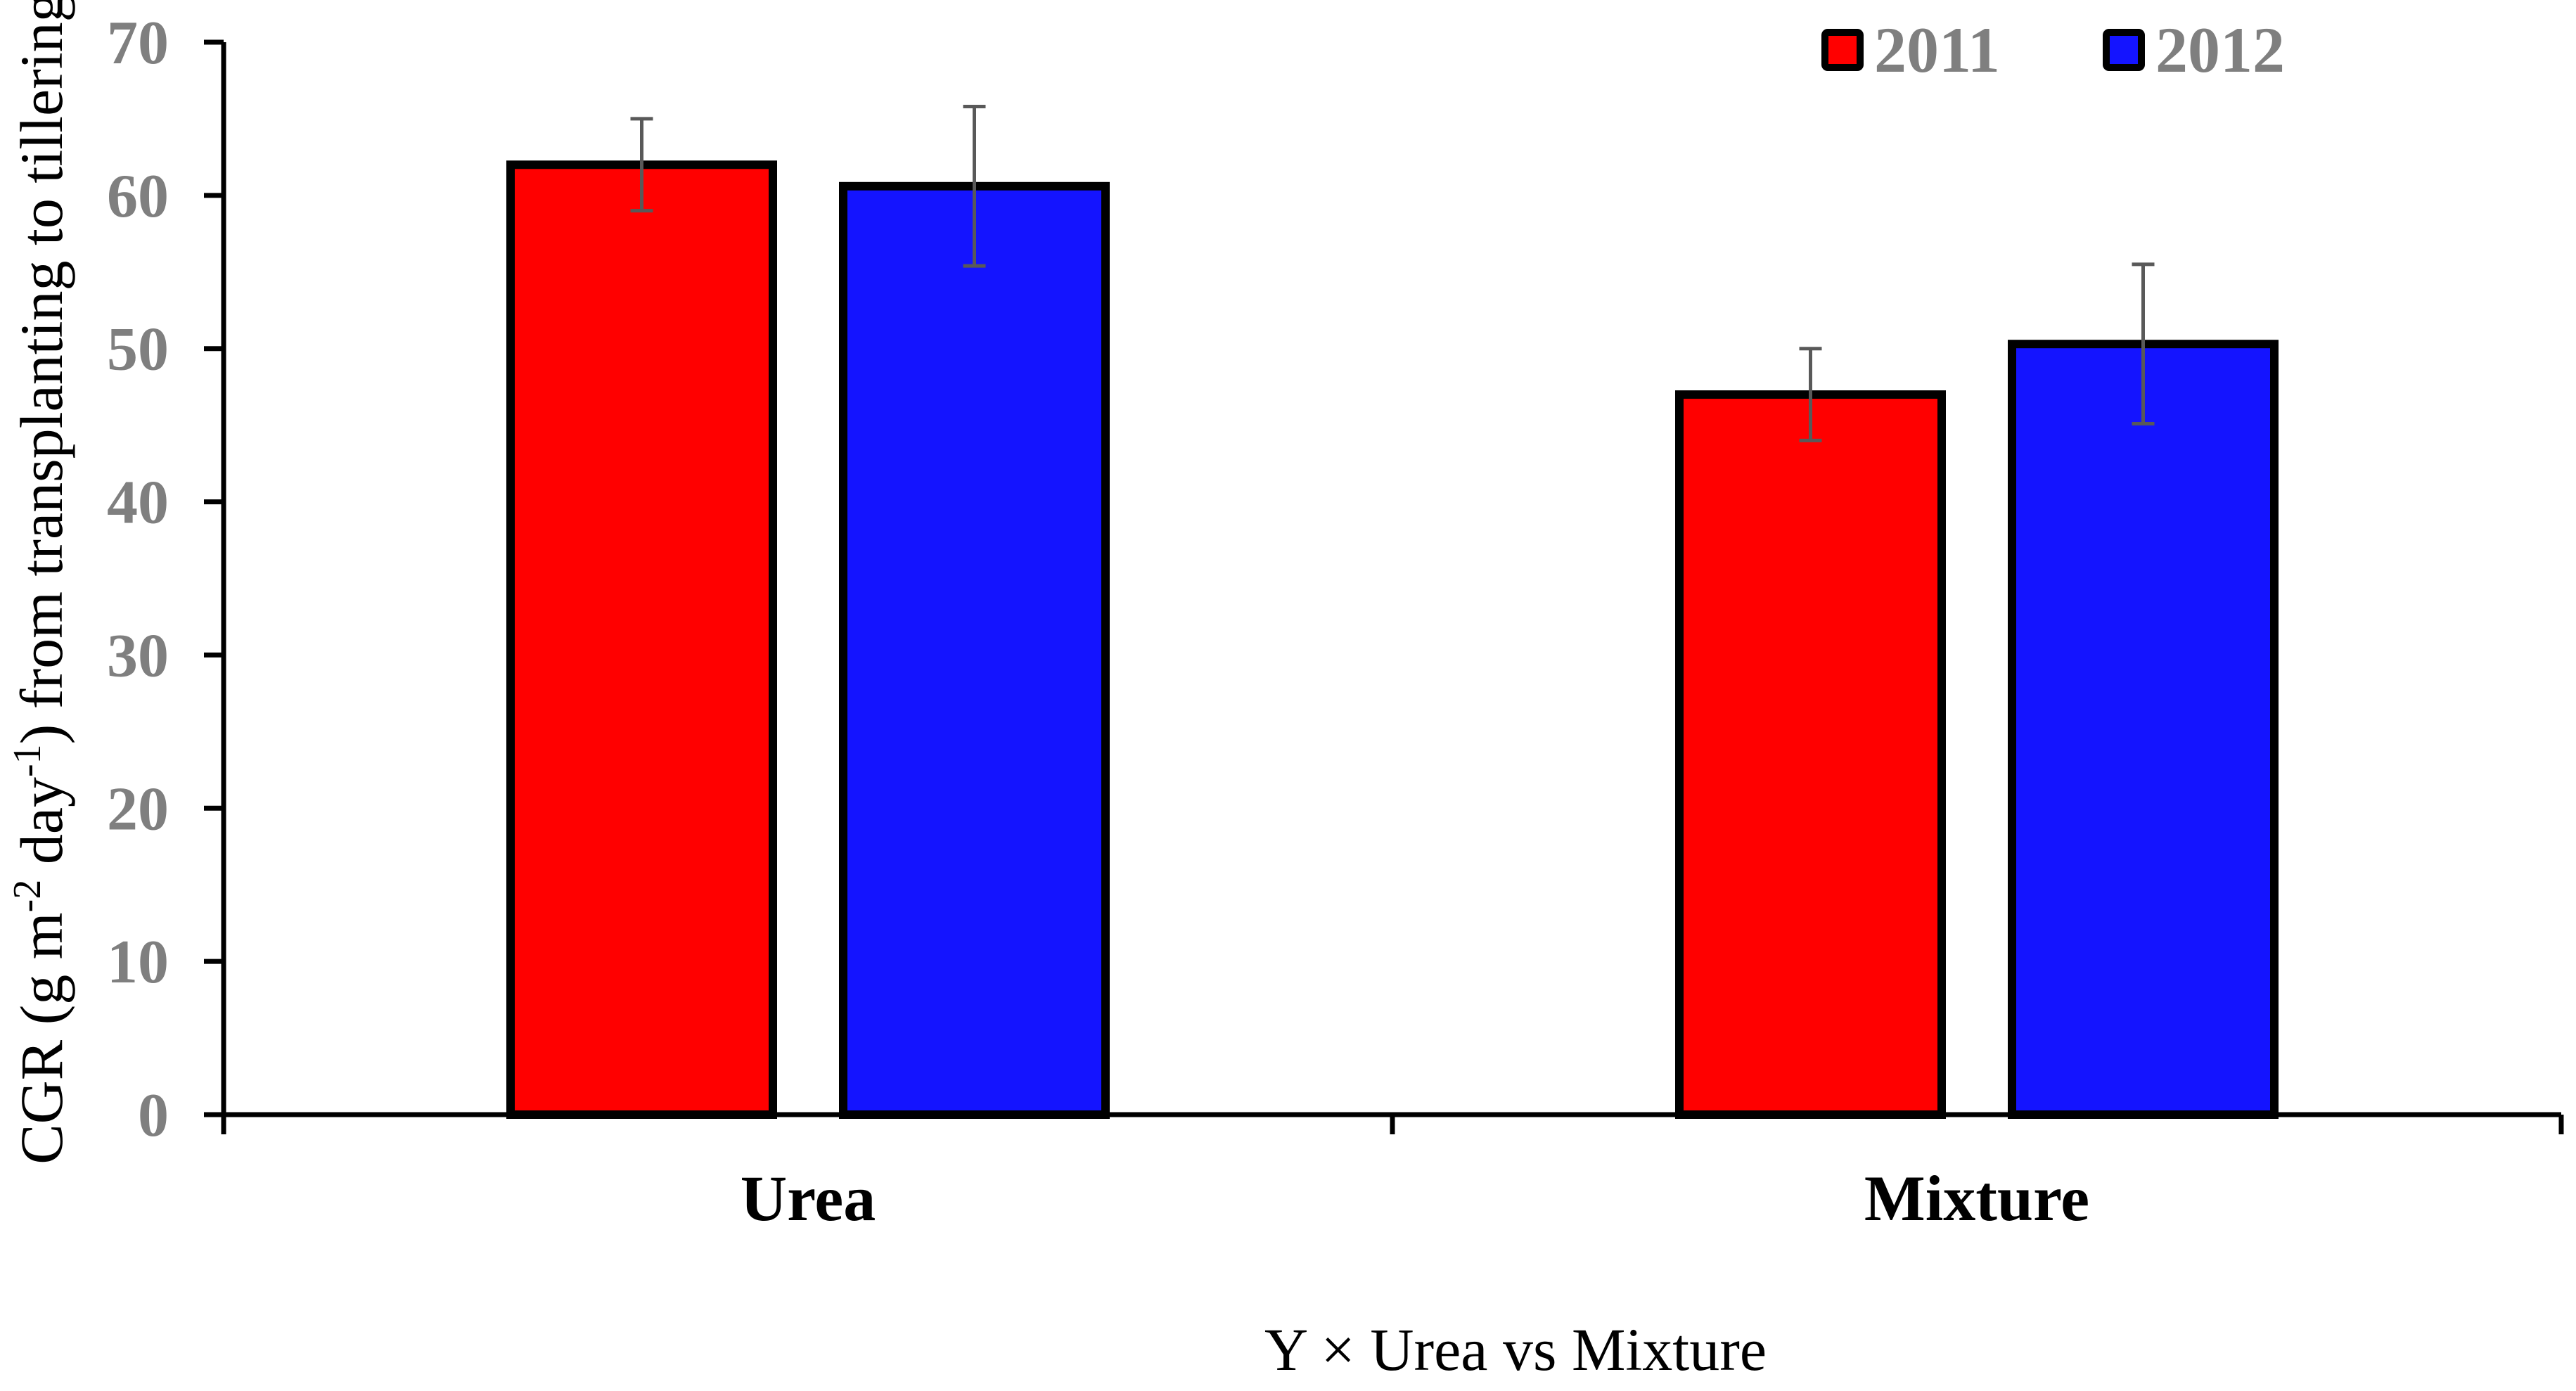 The image size is (2576, 1391). What do you see at coordinates (138, 809) in the screenshot?
I see `y-tick-label: 20` at bounding box center [138, 809].